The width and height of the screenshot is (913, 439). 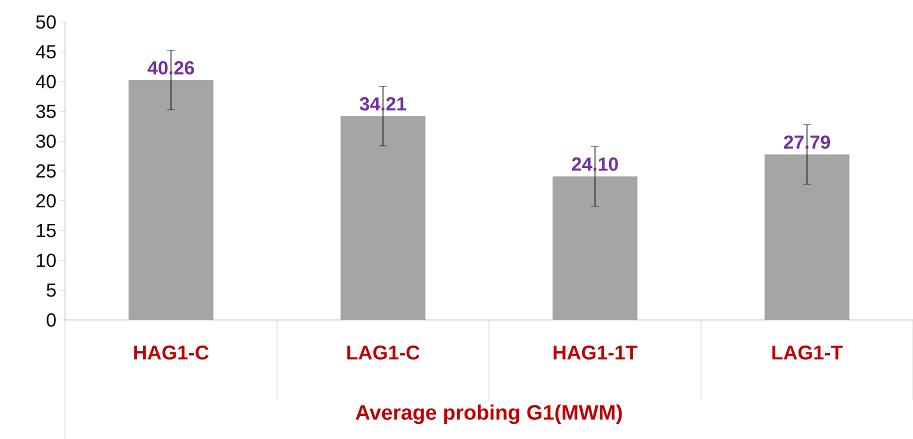 What do you see at coordinates (46, 201) in the screenshot?
I see `y-tick-label: 20` at bounding box center [46, 201].